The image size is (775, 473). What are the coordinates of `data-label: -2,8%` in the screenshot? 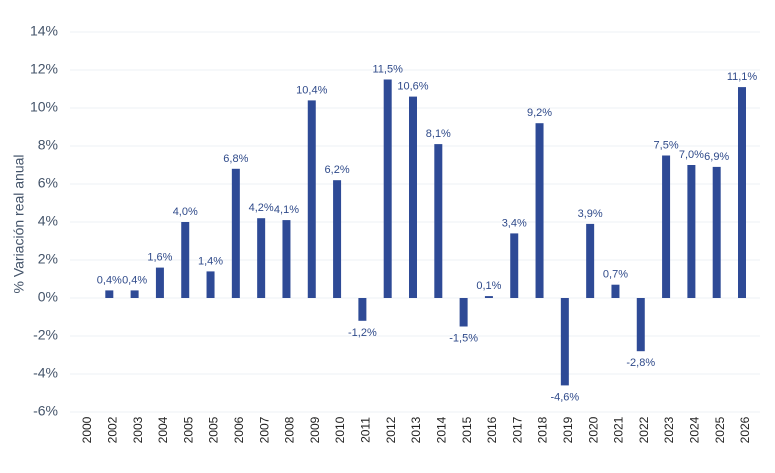 It's located at (640, 363).